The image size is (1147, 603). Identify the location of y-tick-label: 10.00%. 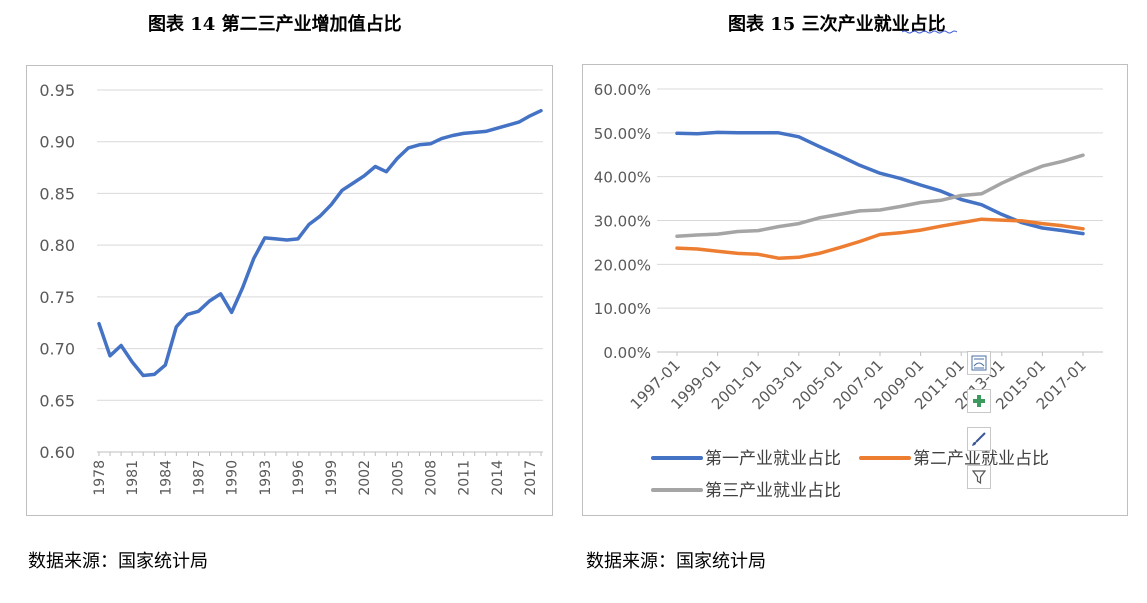
(622, 309).